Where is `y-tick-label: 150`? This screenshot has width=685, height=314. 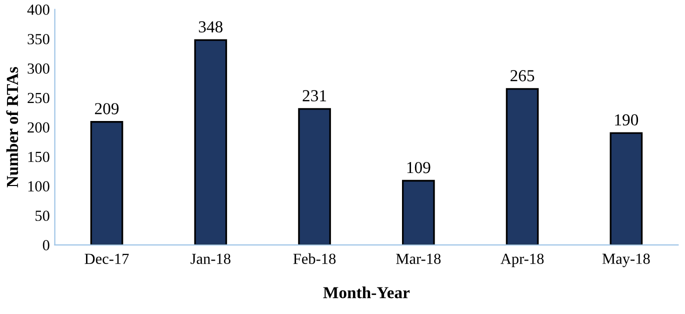 y-tick-label: 150 is located at coordinates (39, 157).